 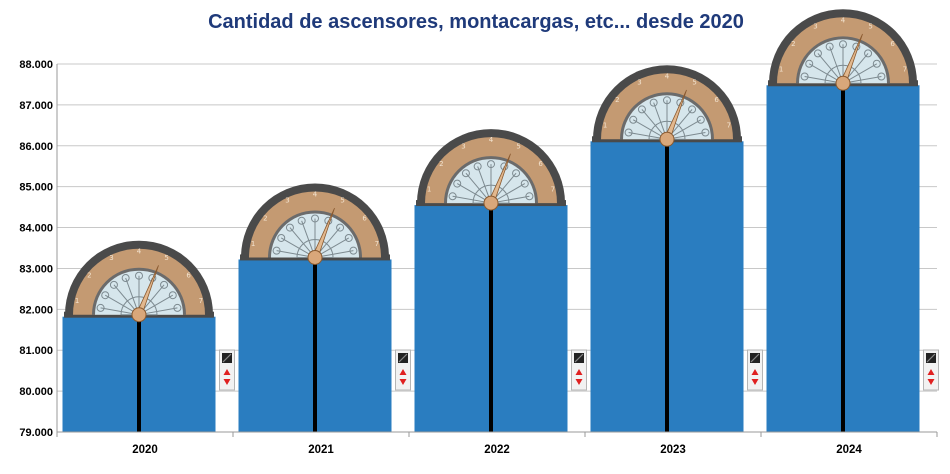 What do you see at coordinates (36, 351) in the screenshot?
I see `y-tick-label: 81.000` at bounding box center [36, 351].